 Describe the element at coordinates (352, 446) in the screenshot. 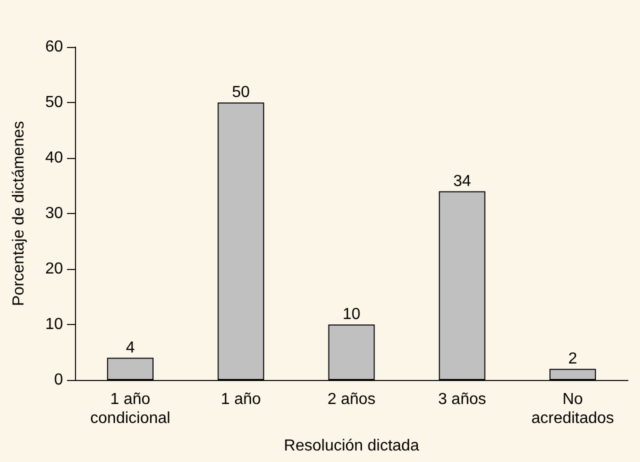

I see `x-axis-title: Resolución dictada` at that location.